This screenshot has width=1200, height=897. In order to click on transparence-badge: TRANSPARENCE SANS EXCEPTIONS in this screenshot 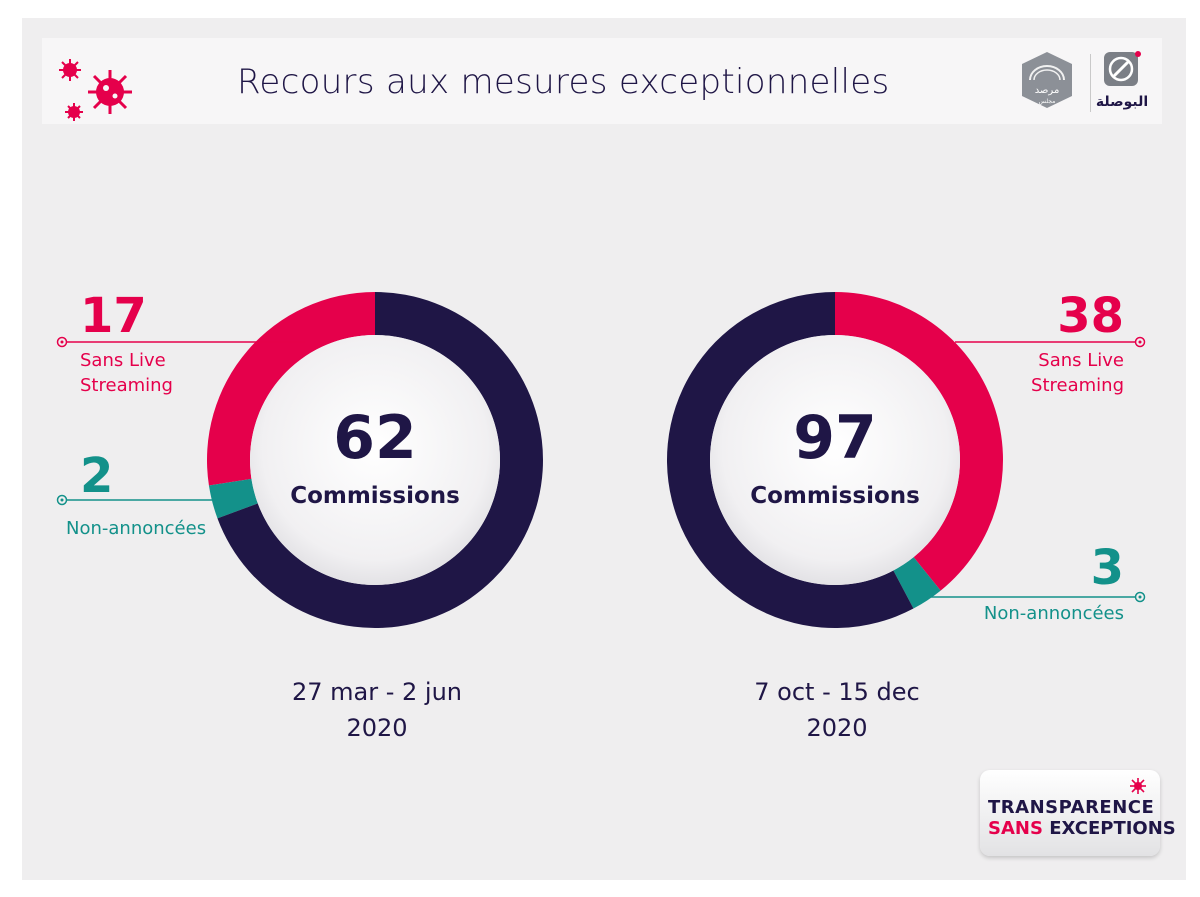, I will do `click(1078, 813)`.